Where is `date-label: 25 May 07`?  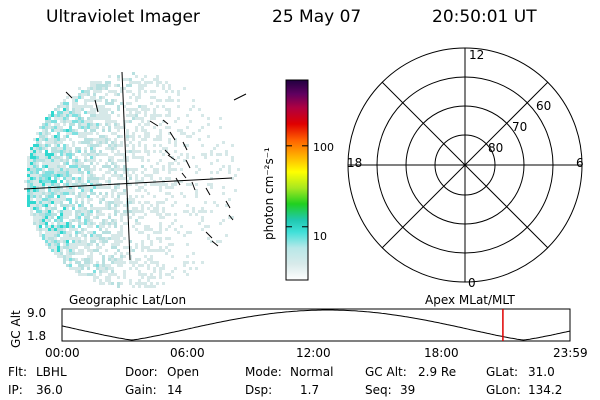 date-label: 25 May 07 is located at coordinates (317, 17).